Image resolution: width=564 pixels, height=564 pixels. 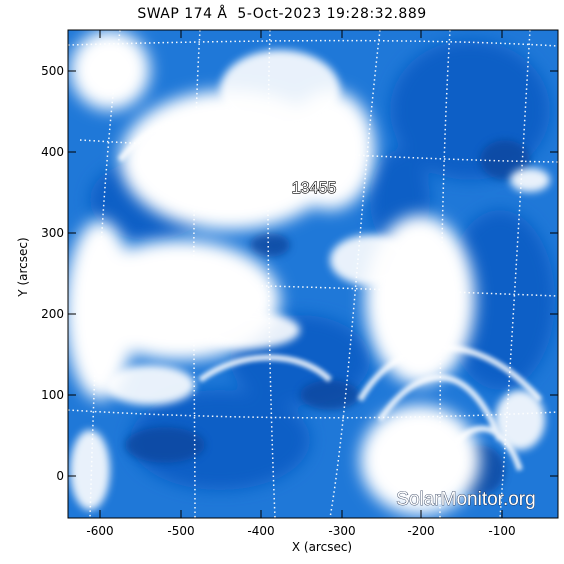 I want to click on x-tick-label: -400, so click(x=260, y=531).